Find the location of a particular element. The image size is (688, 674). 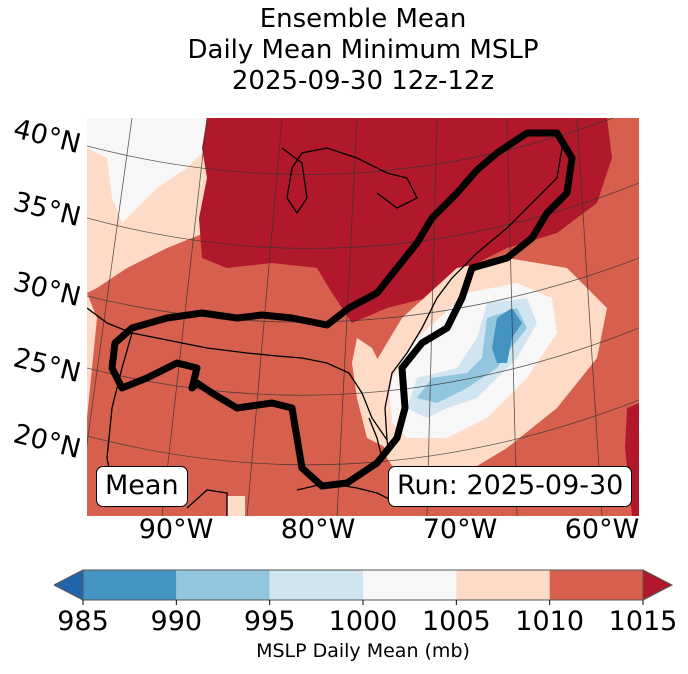

colorbar-tick-label: 990 is located at coordinates (176, 621).